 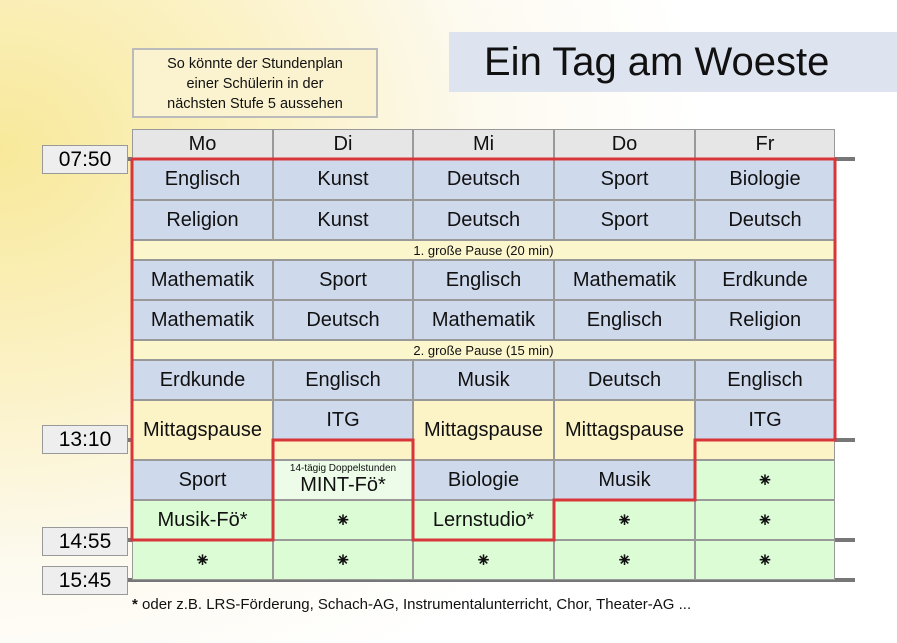 I want to click on lesson-cell: Erdkunde, so click(x=202, y=380).